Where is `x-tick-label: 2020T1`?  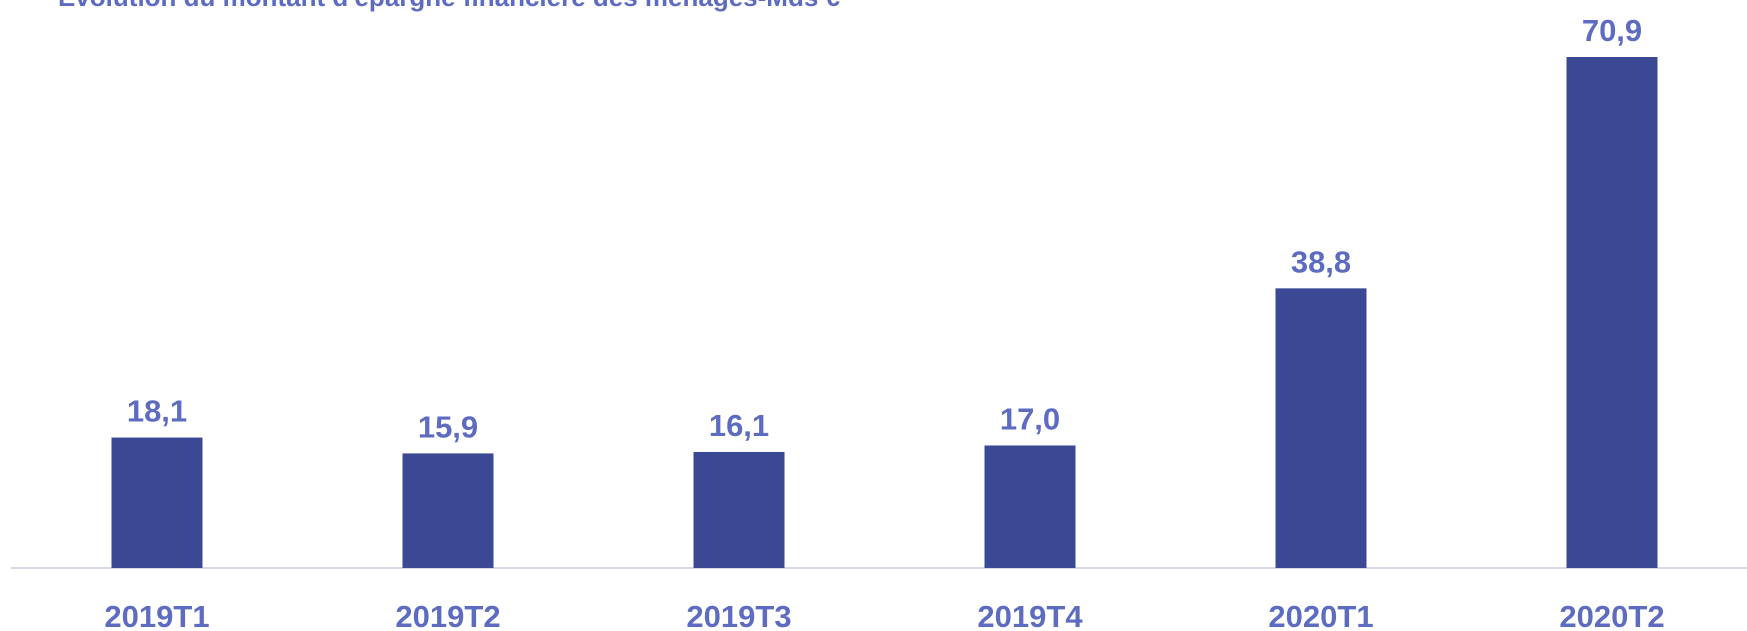 x-tick-label: 2020T1 is located at coordinates (1320, 615).